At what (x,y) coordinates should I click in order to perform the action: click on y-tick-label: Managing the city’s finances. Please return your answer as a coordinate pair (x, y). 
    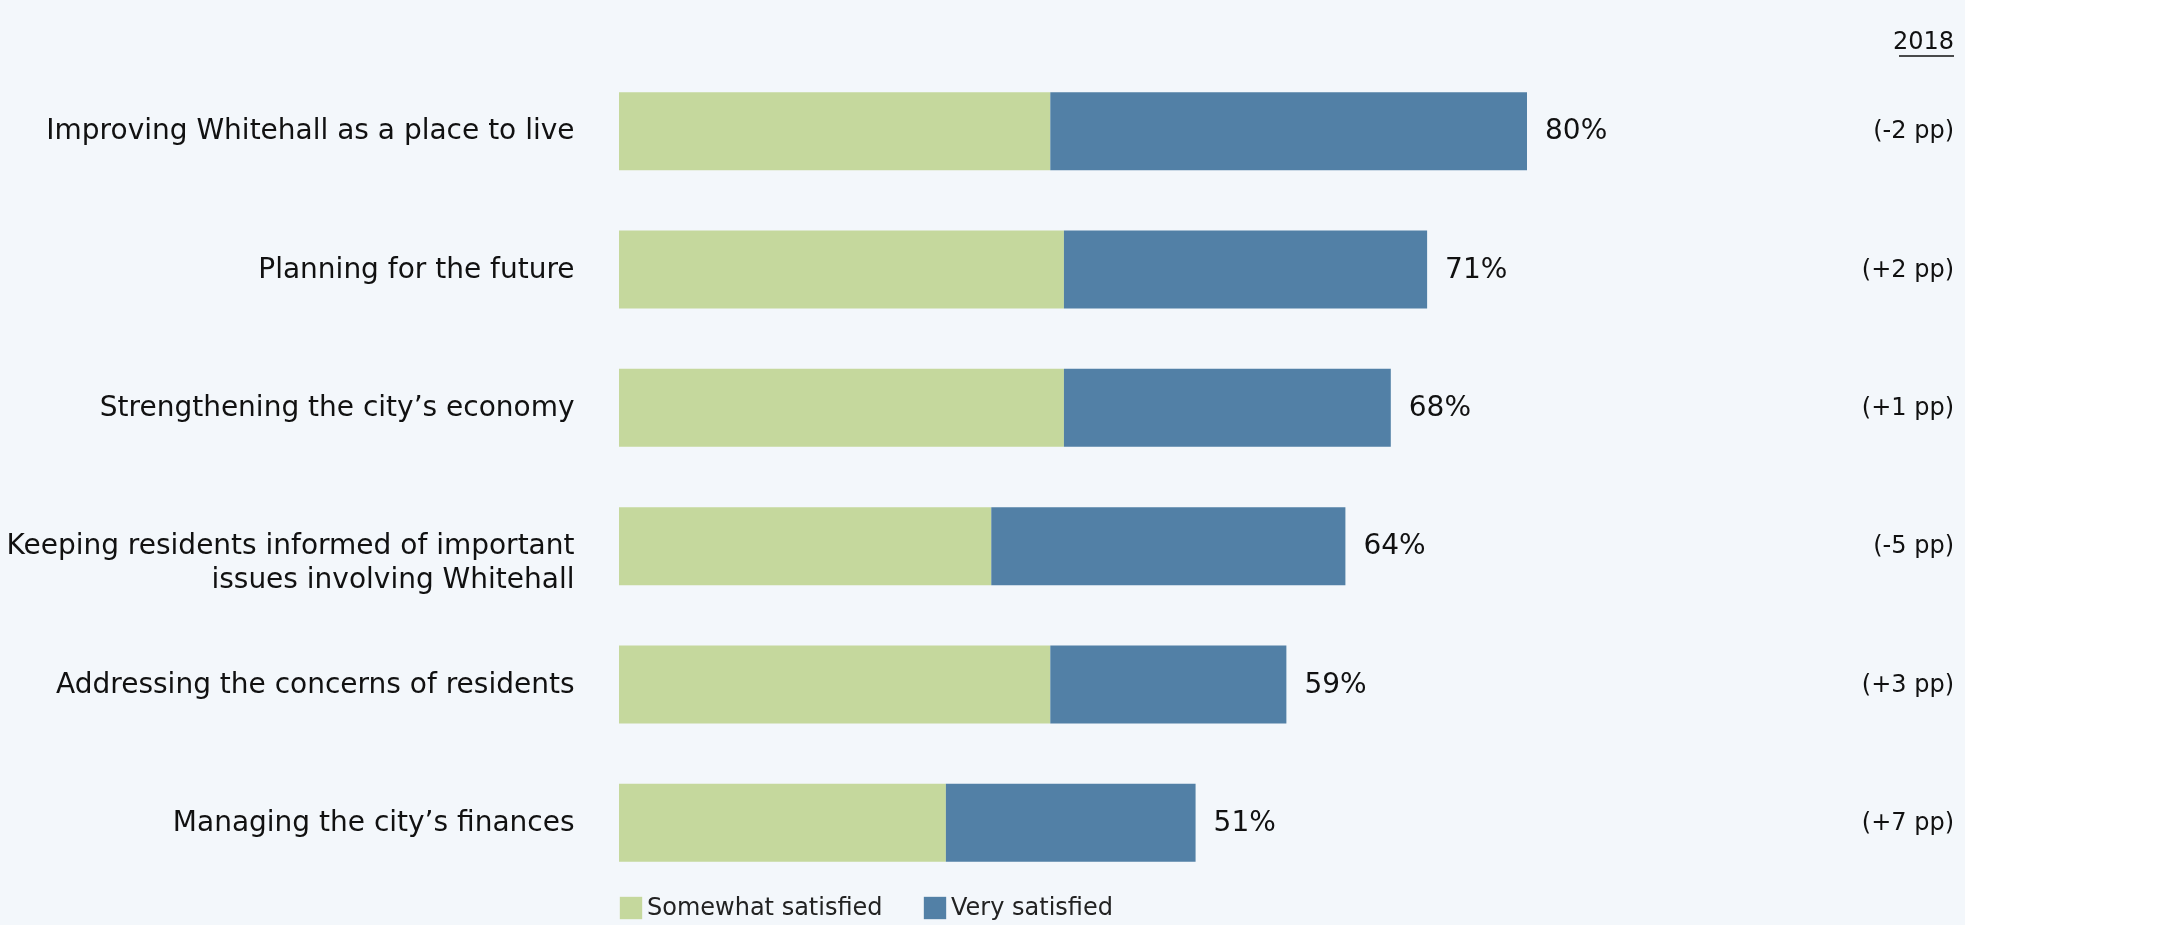
    Looking at the image, I should click on (373, 821).